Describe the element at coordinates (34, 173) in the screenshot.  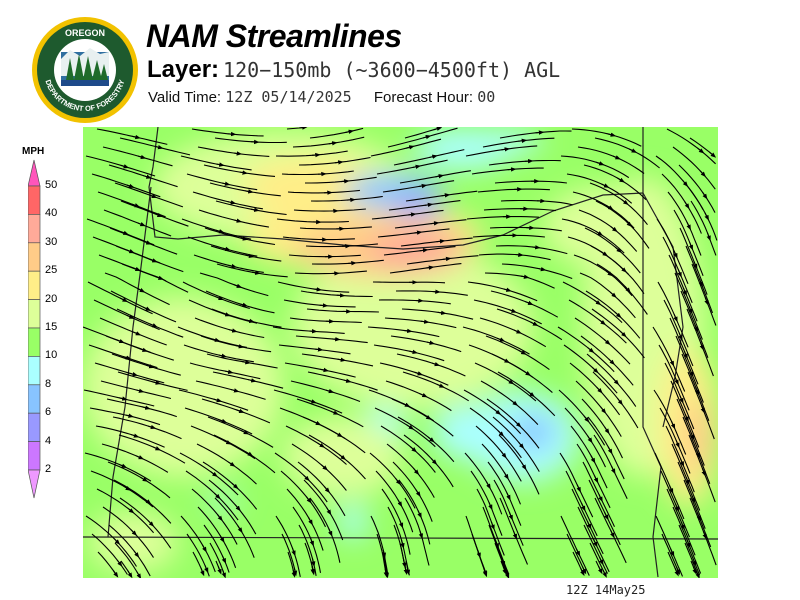
I see `legend-arrow-top` at that location.